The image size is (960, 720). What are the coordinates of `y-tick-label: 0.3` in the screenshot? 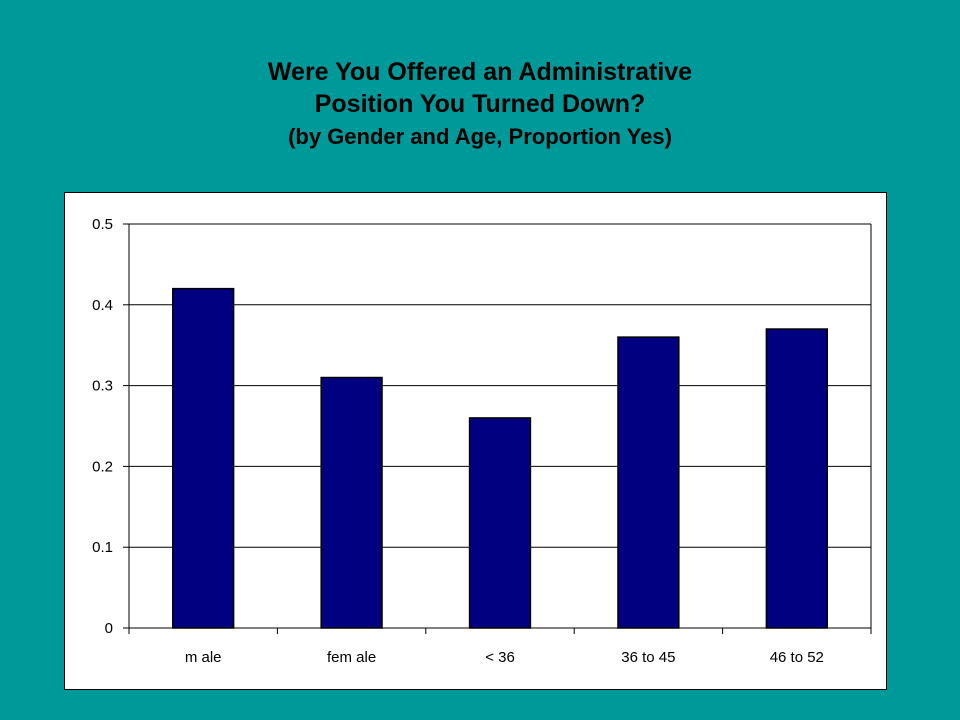 It's located at (102, 386).